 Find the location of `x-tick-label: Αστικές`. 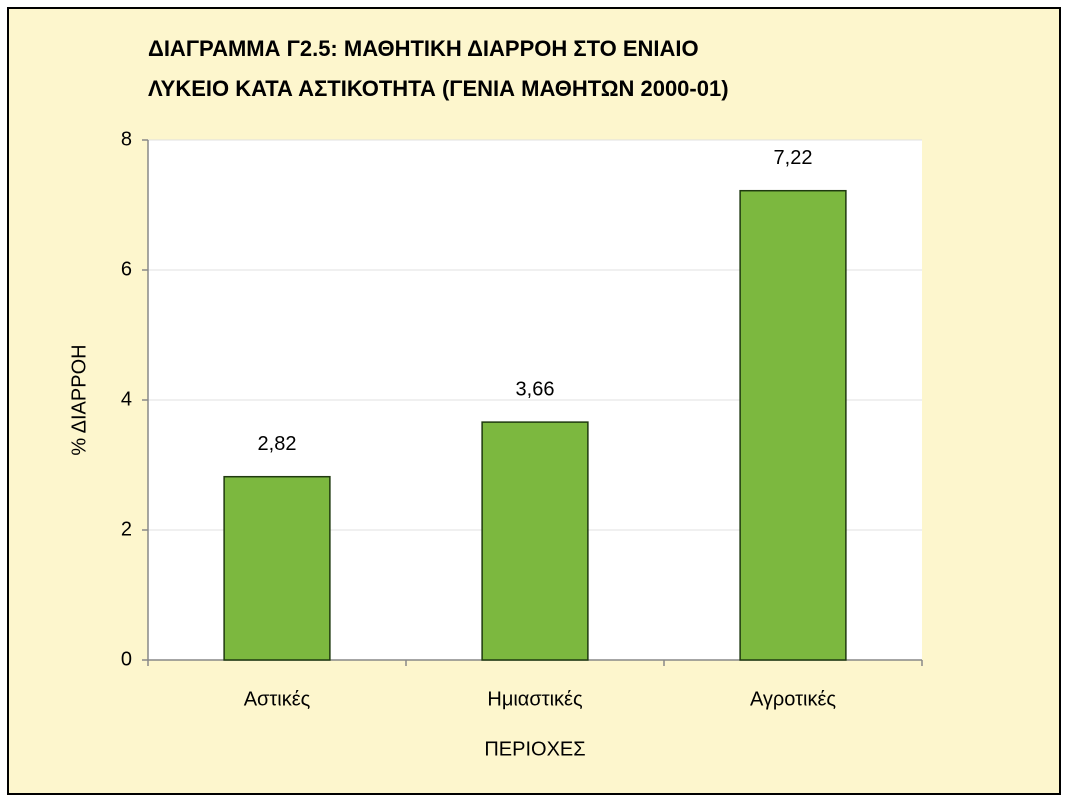

x-tick-label: Αστικές is located at coordinates (277, 699).